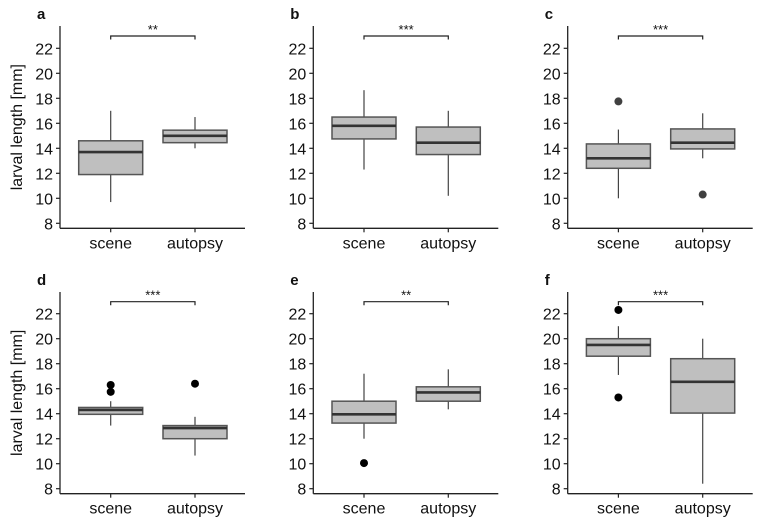  I want to click on panel-letter-d: d, so click(41, 280).